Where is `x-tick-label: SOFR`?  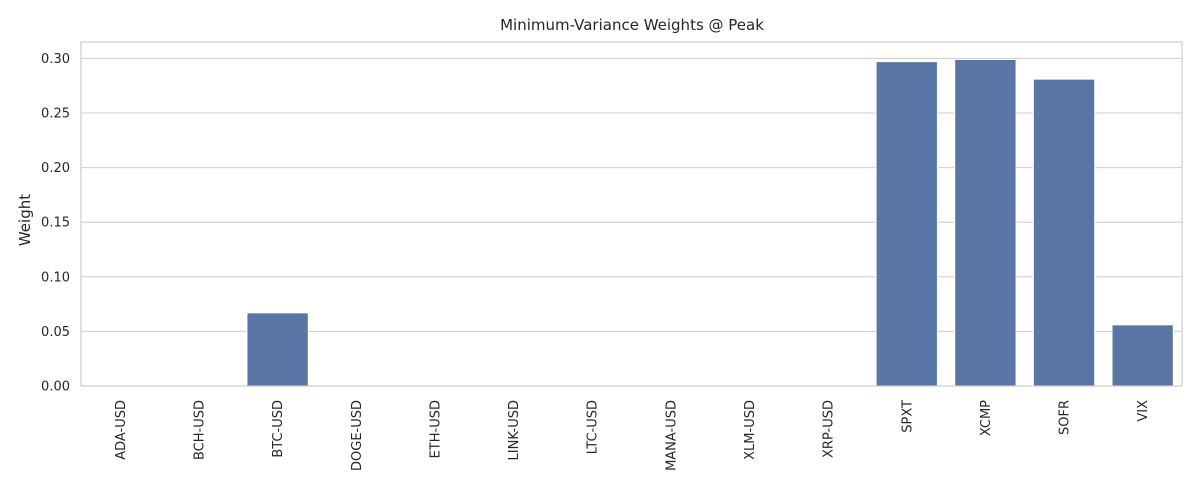 x-tick-label: SOFR is located at coordinates (1065, 417).